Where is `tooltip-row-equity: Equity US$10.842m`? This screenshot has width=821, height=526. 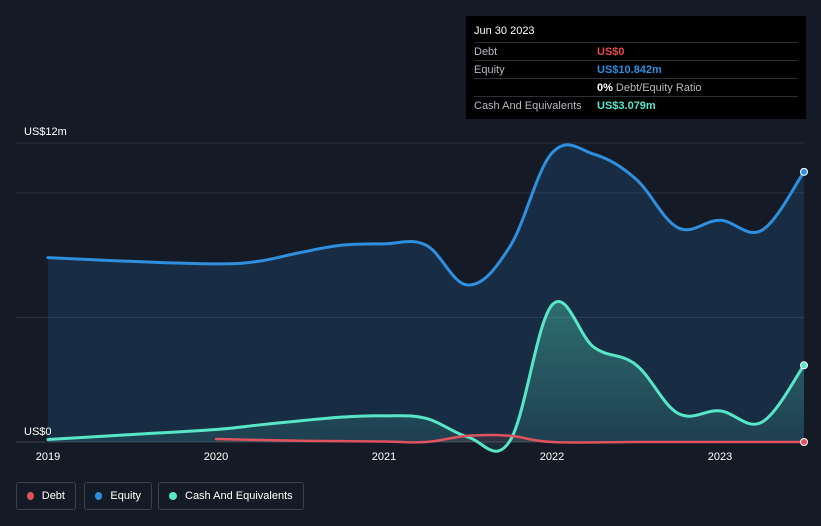 tooltip-row-equity: Equity US$10.842m is located at coordinates (636, 69).